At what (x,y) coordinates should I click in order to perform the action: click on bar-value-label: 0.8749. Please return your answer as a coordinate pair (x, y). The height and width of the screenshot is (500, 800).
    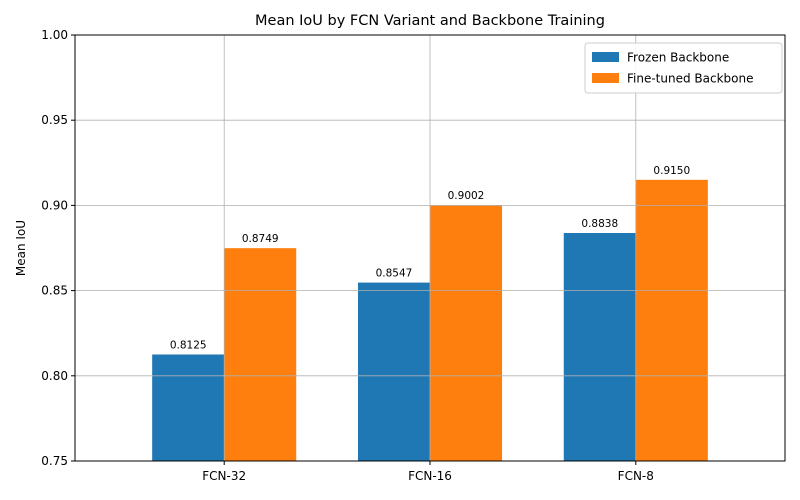
    Looking at the image, I should click on (260, 239).